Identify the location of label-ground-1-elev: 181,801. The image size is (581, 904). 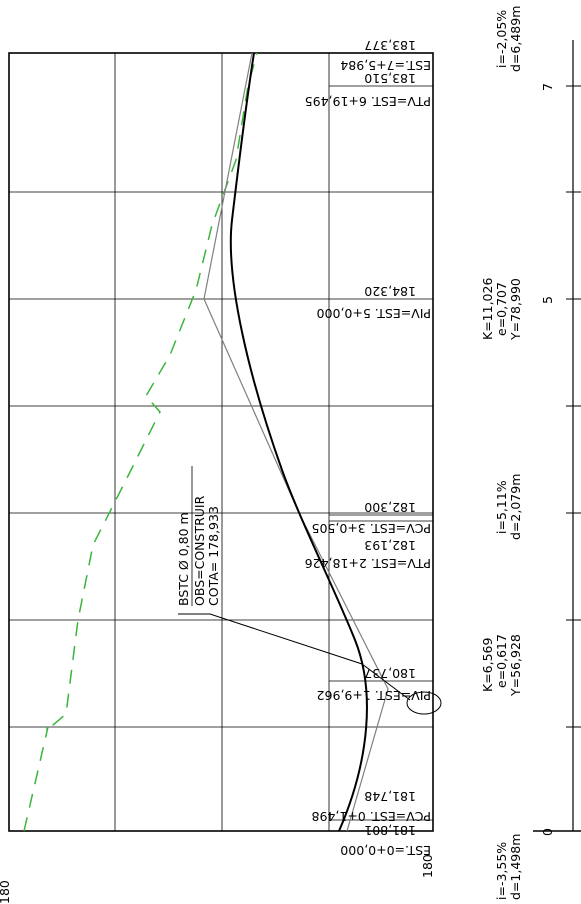
(390, 830).